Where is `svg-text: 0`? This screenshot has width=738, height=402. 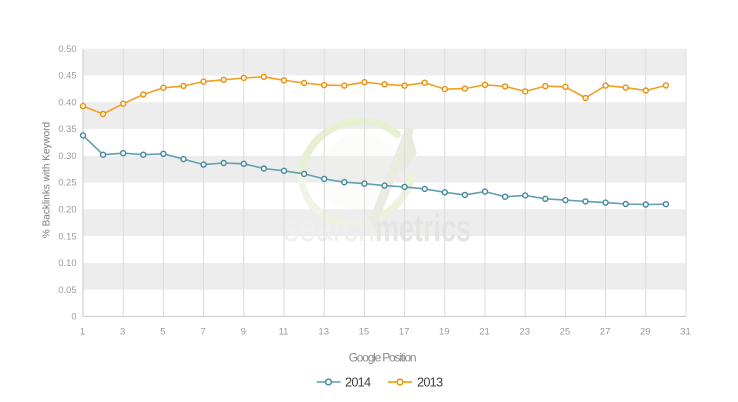
svg-text: 0 is located at coordinates (73, 317).